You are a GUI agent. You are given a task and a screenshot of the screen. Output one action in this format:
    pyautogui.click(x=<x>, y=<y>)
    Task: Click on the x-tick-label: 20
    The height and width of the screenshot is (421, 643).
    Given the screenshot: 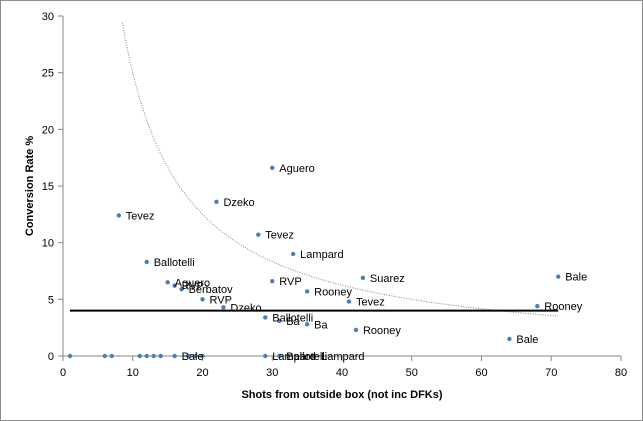 What is the action you would take?
    pyautogui.click(x=202, y=373)
    